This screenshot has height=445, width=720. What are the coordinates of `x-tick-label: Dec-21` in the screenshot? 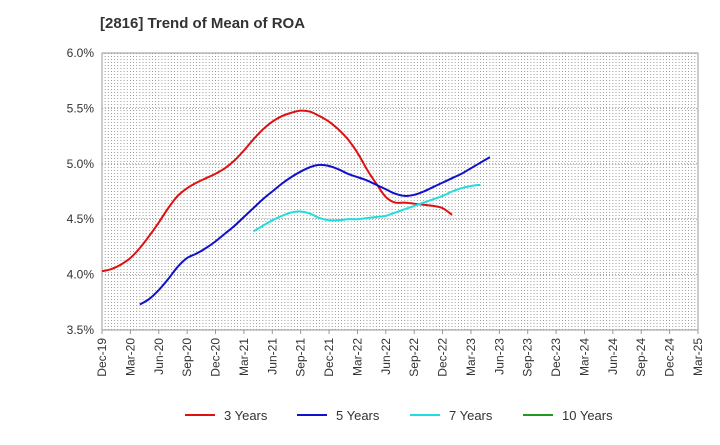 It's located at (329, 357).